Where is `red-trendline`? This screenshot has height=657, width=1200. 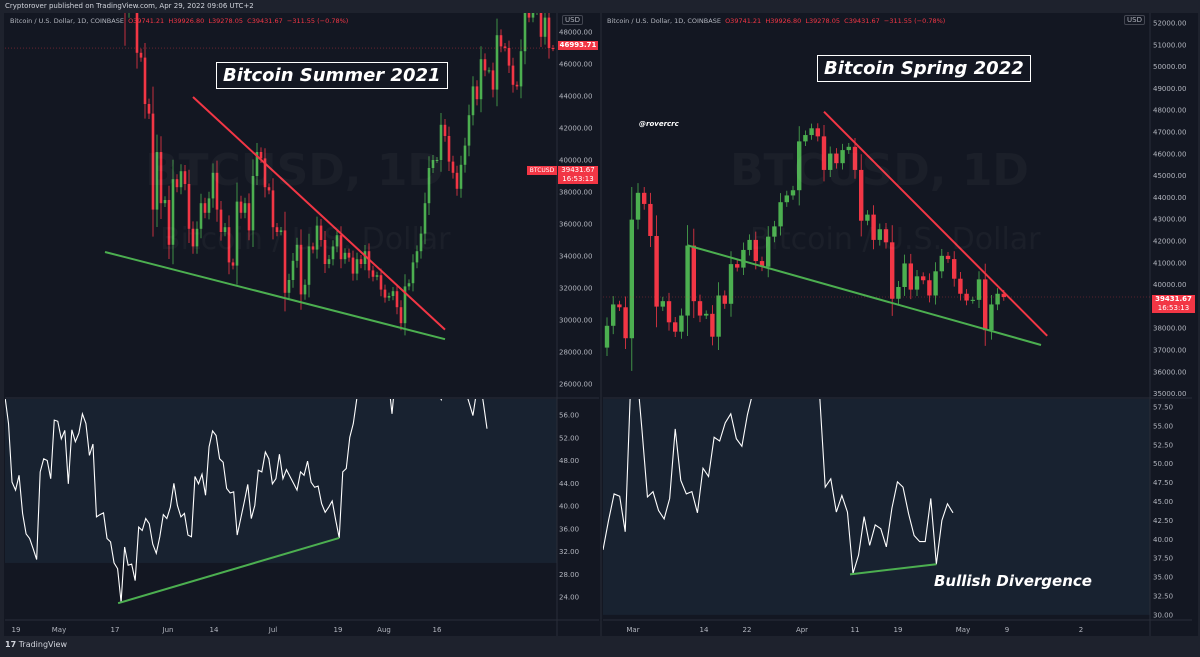 red-trendline is located at coordinates (935, 224).